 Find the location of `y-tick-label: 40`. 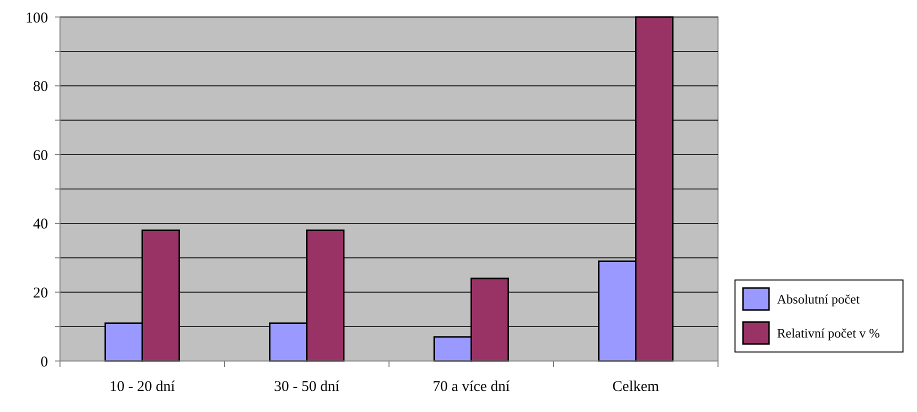

y-tick-label: 40 is located at coordinates (40, 224).